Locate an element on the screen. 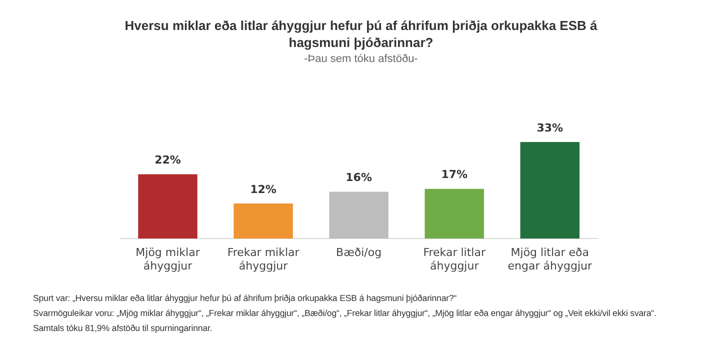  x-tick-label: Frekar miklar áhyggjur is located at coordinates (263, 259).